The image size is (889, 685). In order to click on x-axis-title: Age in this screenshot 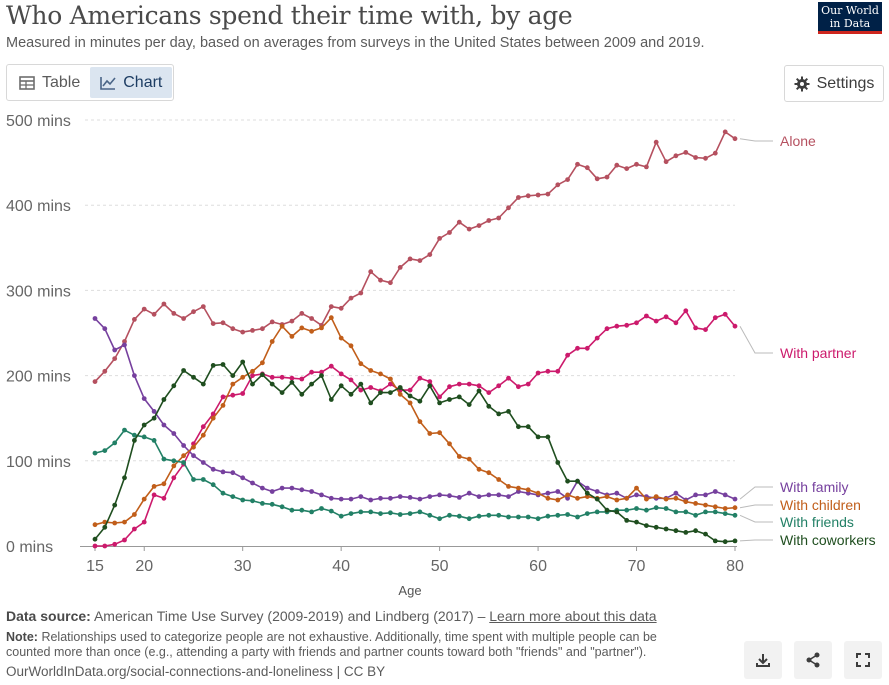, I will do `click(409, 590)`.